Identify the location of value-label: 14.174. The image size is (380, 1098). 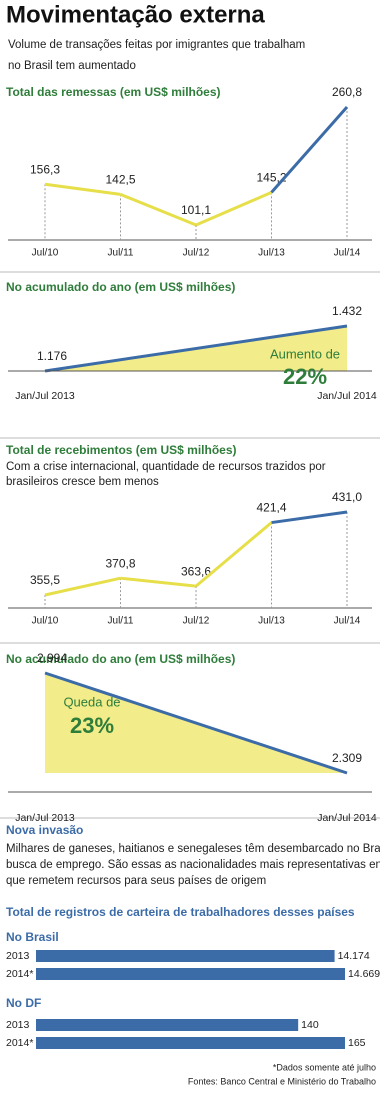
(354, 956).